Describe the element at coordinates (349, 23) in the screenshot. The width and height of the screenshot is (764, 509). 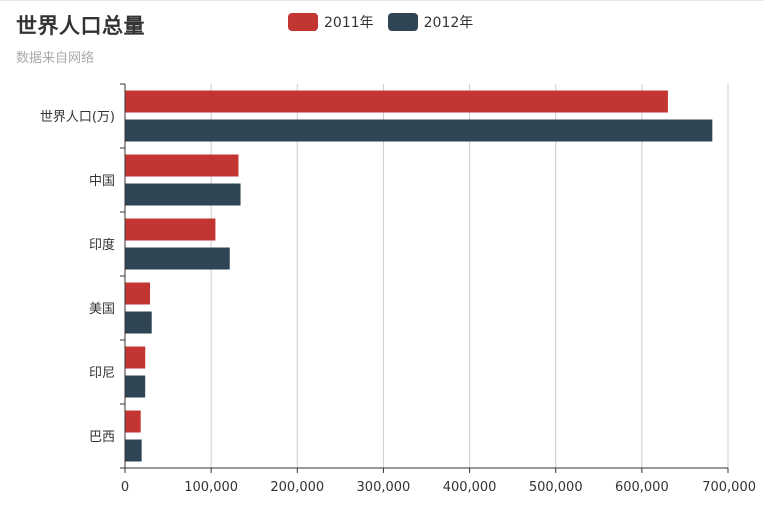
I see `legend-label-2011: 2011年` at that location.